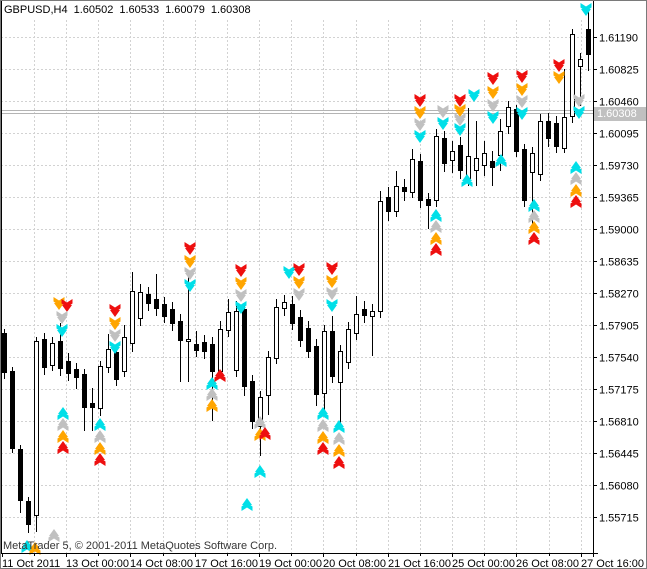  I want to click on open-value: 1.60502, so click(93, 10).